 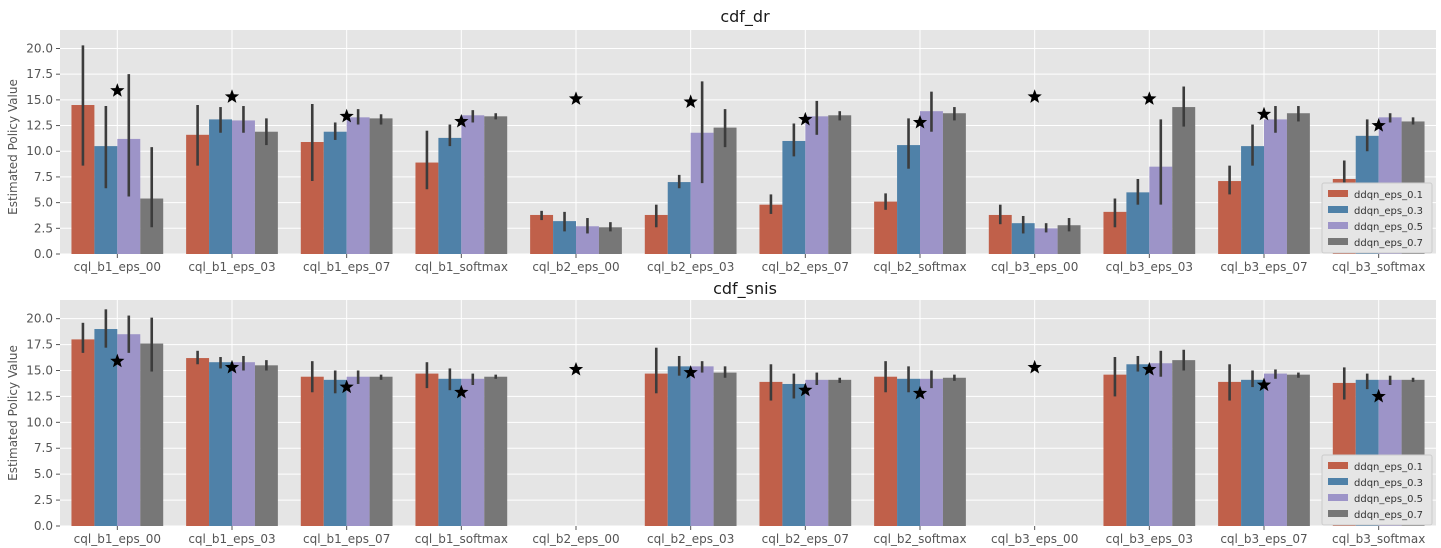 What do you see at coordinates (1388, 195) in the screenshot?
I see `legend-label: ddqn_eps_0.1` at bounding box center [1388, 195].